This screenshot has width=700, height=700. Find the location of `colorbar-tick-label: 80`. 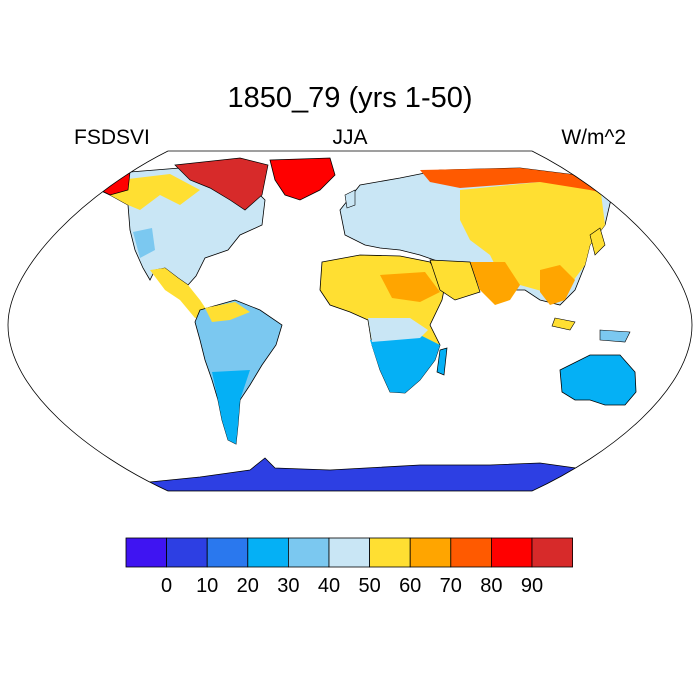

colorbar-tick-label: 80 is located at coordinates (491, 586).